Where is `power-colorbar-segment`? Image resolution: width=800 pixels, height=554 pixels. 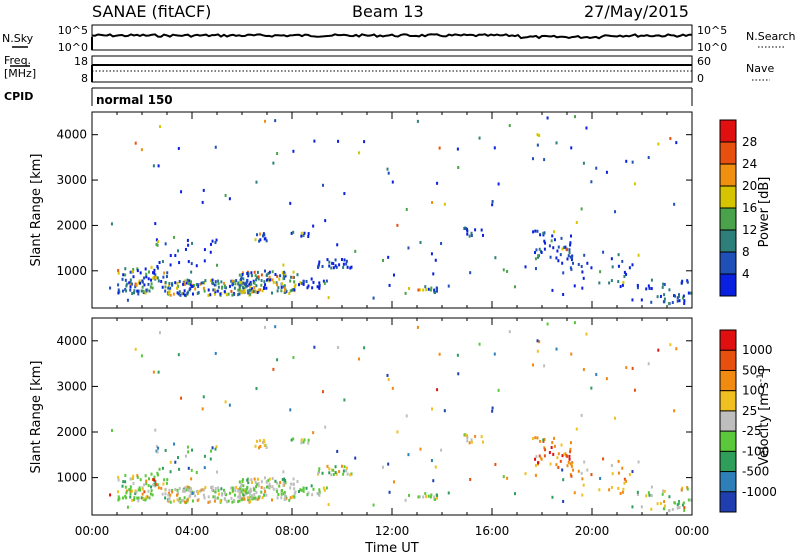
power-colorbar-segment is located at coordinates (728, 197).